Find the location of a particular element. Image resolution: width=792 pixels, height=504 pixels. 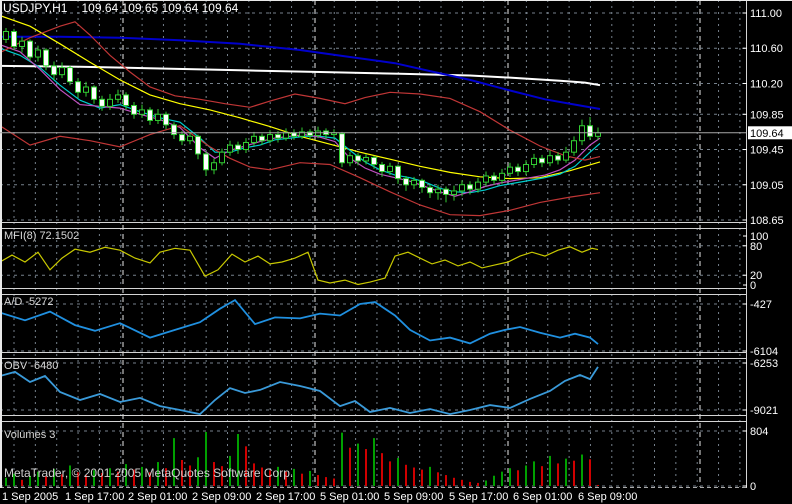

time-axis-label: 1 Sep 2005 is located at coordinates (30, 497).